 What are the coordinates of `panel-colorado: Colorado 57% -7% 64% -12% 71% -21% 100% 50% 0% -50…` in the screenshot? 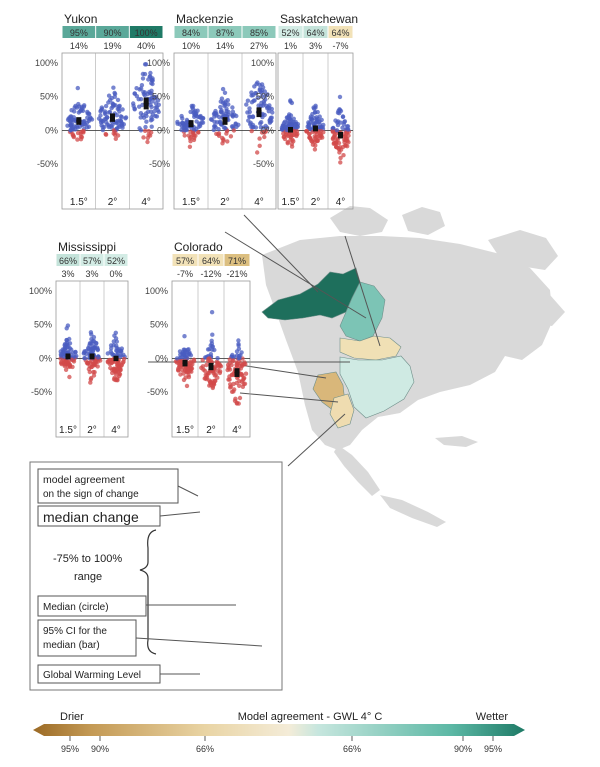 It's located at (198, 339).